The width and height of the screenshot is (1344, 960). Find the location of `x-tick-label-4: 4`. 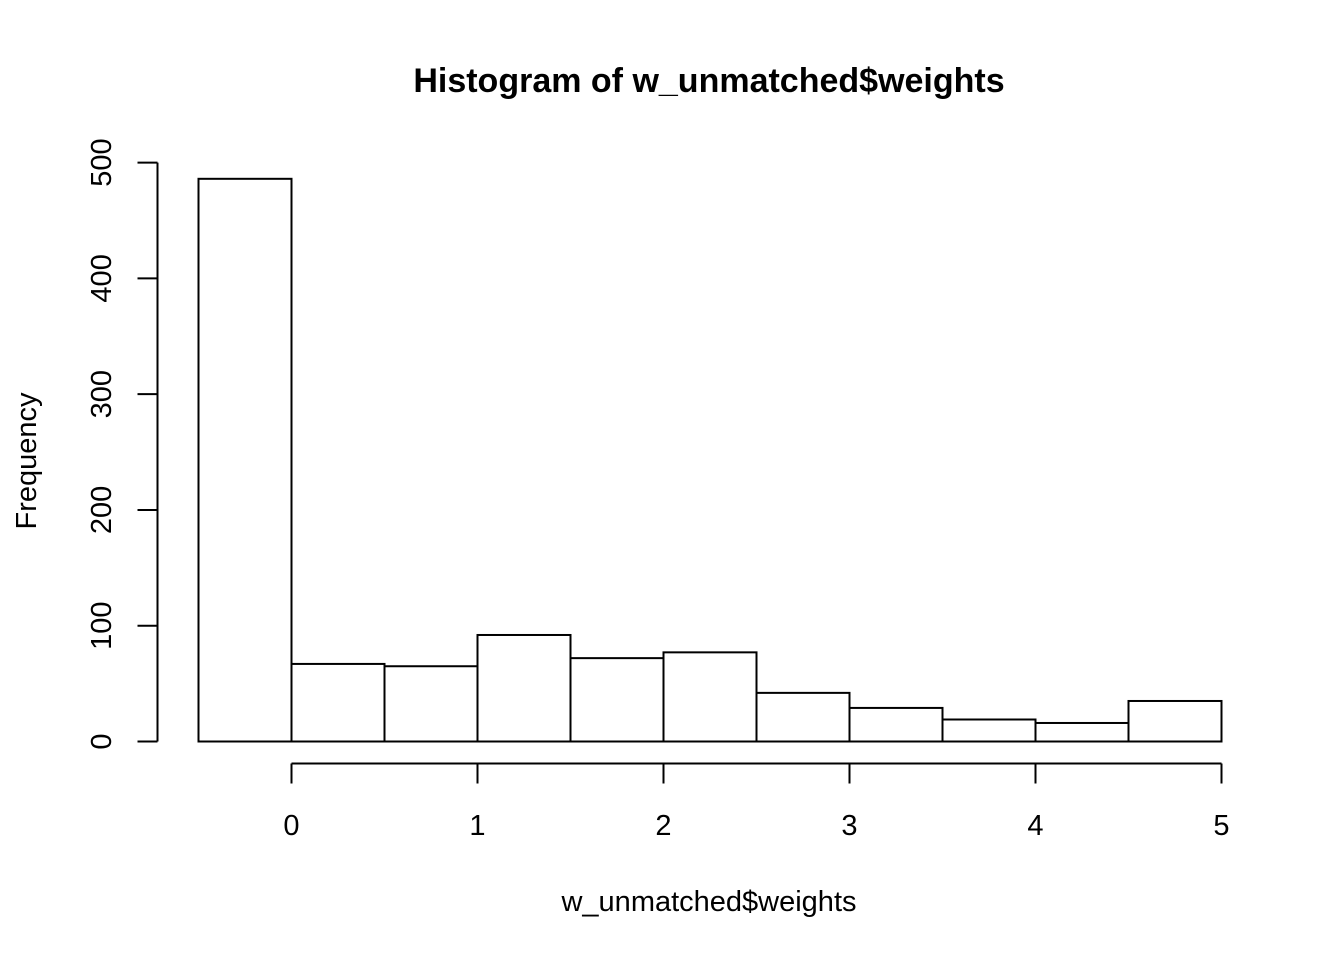

x-tick-label-4: 4 is located at coordinates (1035, 826).